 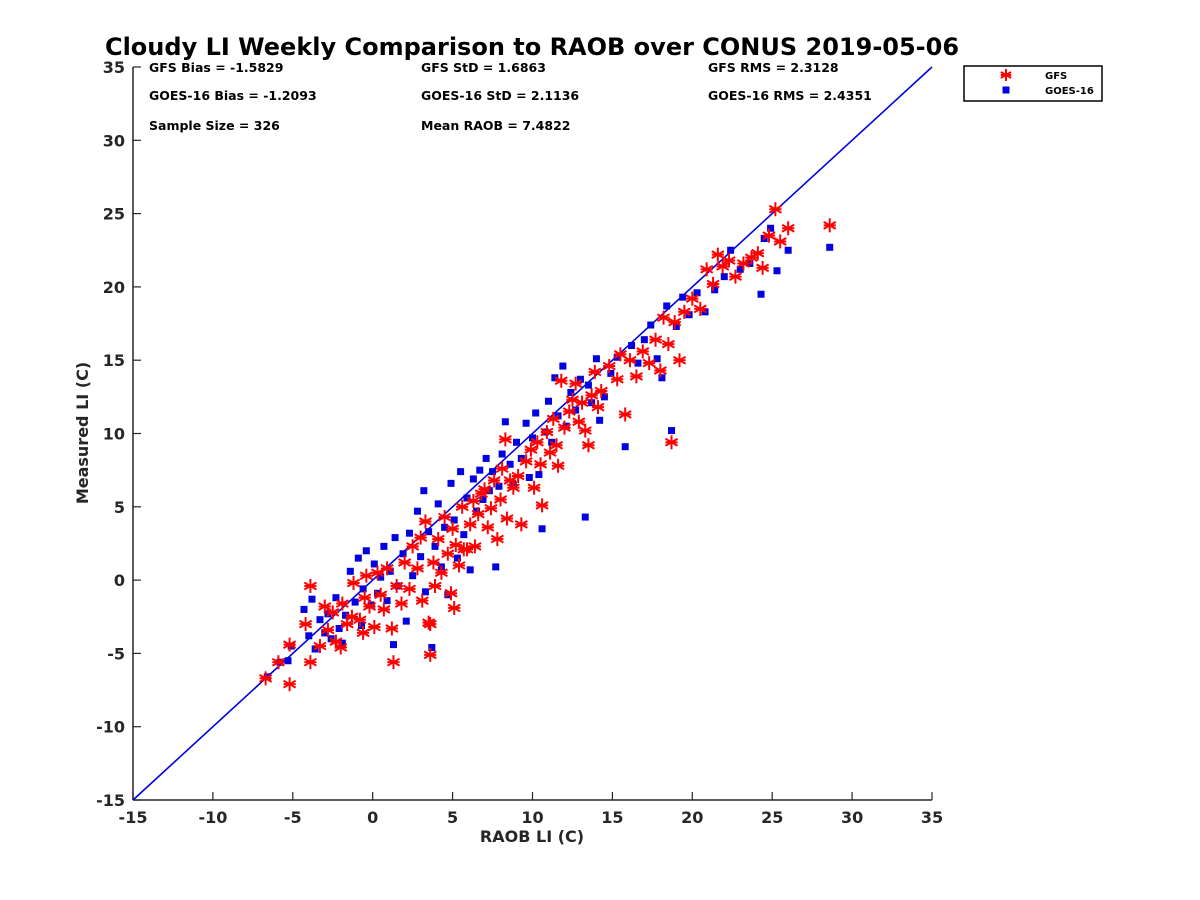 What do you see at coordinates (82, 433) in the screenshot?
I see `y-axis-label: Measured LI (C)` at bounding box center [82, 433].